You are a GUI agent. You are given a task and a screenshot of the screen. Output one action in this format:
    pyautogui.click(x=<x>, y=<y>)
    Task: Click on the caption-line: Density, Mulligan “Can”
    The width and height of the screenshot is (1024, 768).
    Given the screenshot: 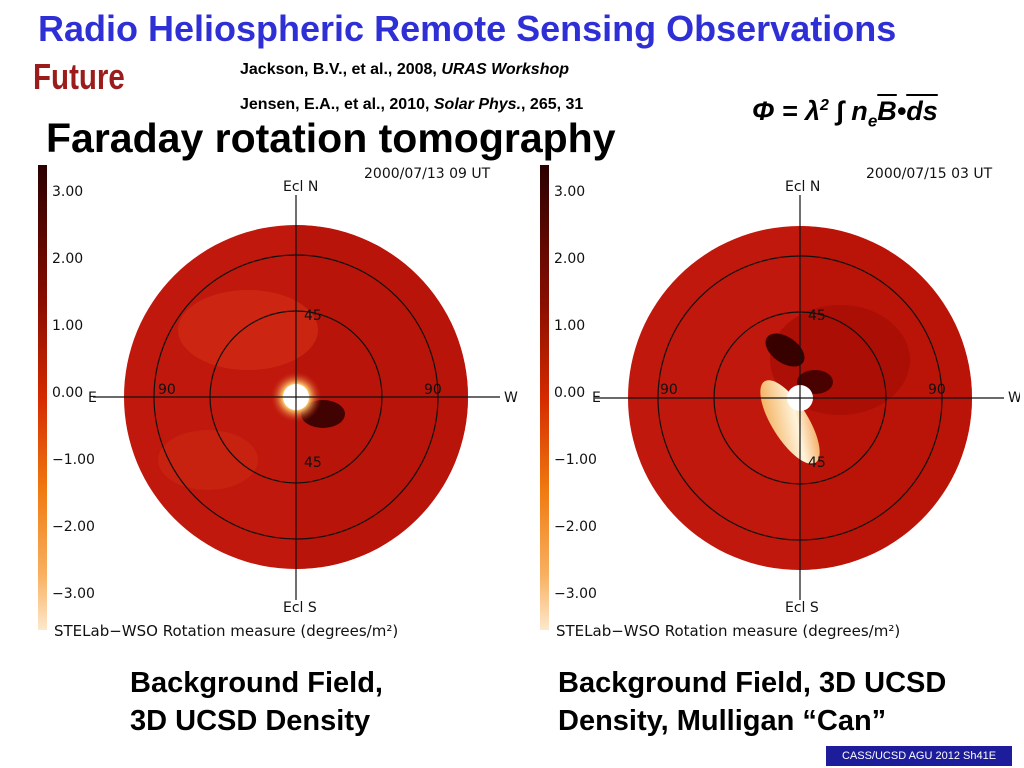 What is the action you would take?
    pyautogui.click(x=722, y=721)
    